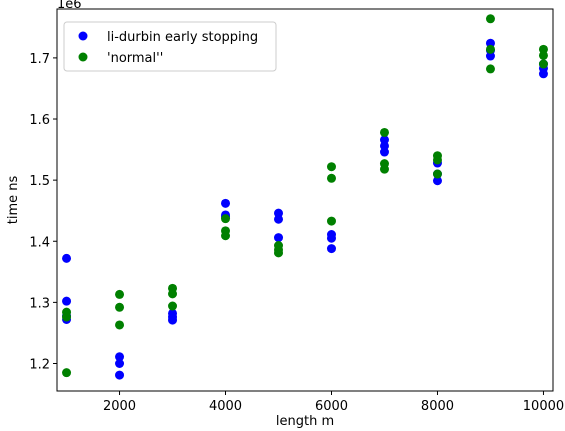  What do you see at coordinates (13, 200) in the screenshot?
I see `y-axis-label: time ns` at bounding box center [13, 200].